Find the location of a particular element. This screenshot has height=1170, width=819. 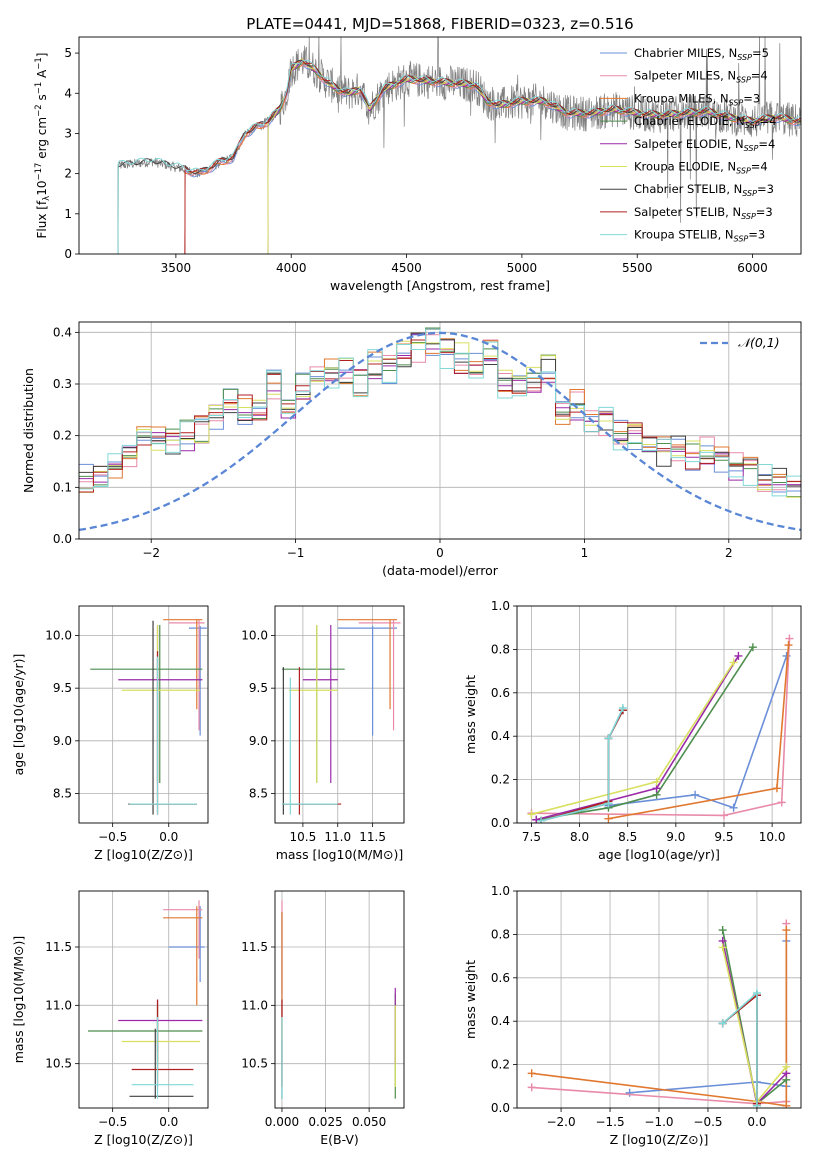

legend-label: 𝒩(0,1) is located at coordinates (759, 342).